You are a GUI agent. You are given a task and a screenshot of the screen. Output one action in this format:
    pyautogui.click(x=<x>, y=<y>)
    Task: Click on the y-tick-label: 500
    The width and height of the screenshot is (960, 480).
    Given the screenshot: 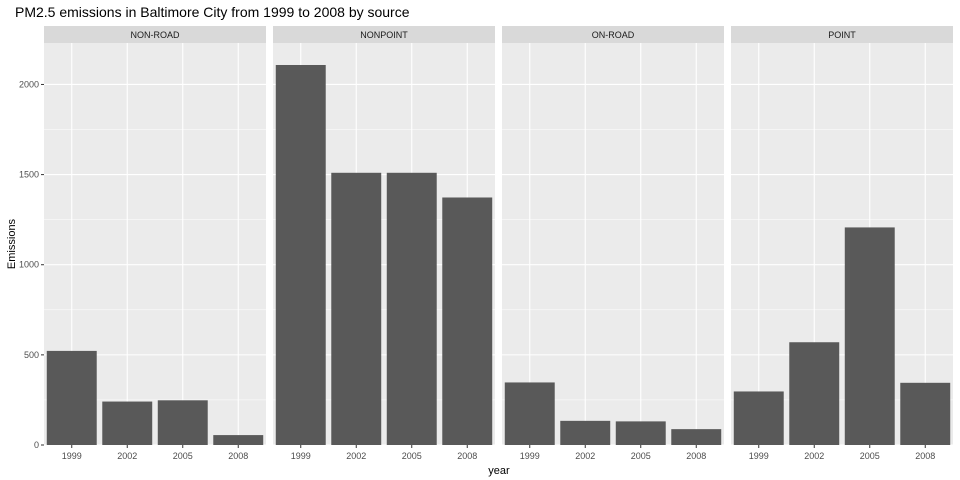 What is the action you would take?
    pyautogui.click(x=31, y=355)
    